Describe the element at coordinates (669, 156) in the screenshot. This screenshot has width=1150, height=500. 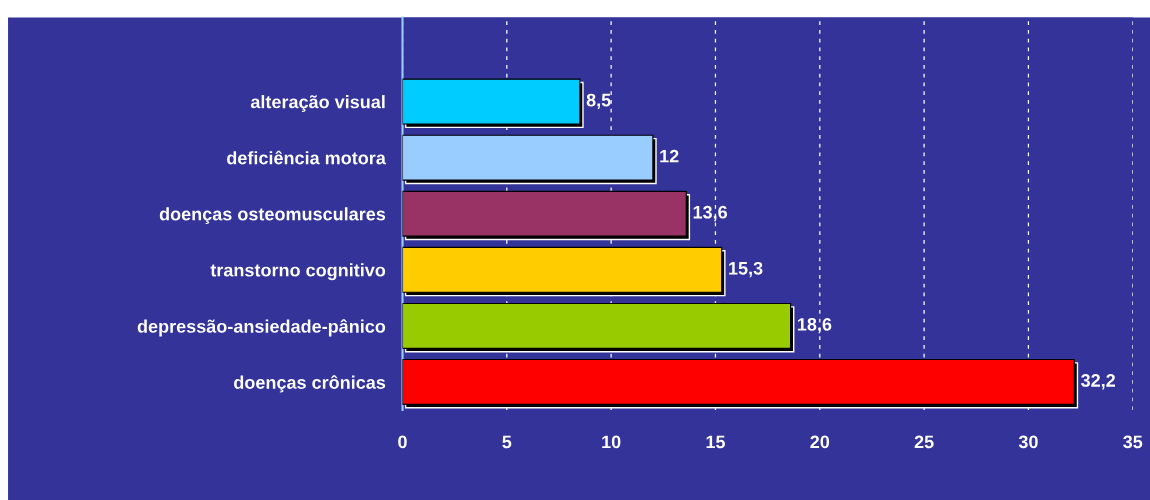
I see `data-label: 12` at that location.